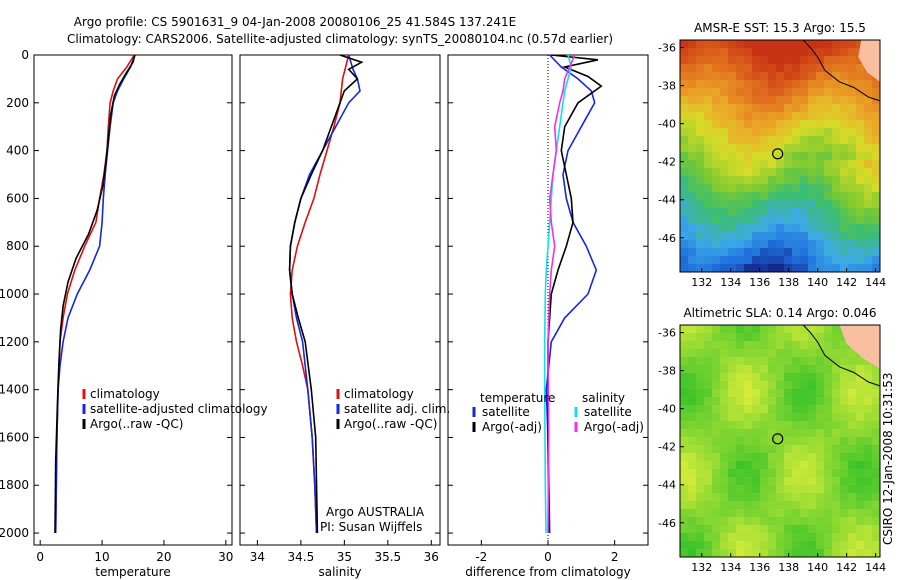 The width and height of the screenshot is (900, 580). I want to click on salinity-annotation: PI: Susan Wijffels, so click(371, 527).